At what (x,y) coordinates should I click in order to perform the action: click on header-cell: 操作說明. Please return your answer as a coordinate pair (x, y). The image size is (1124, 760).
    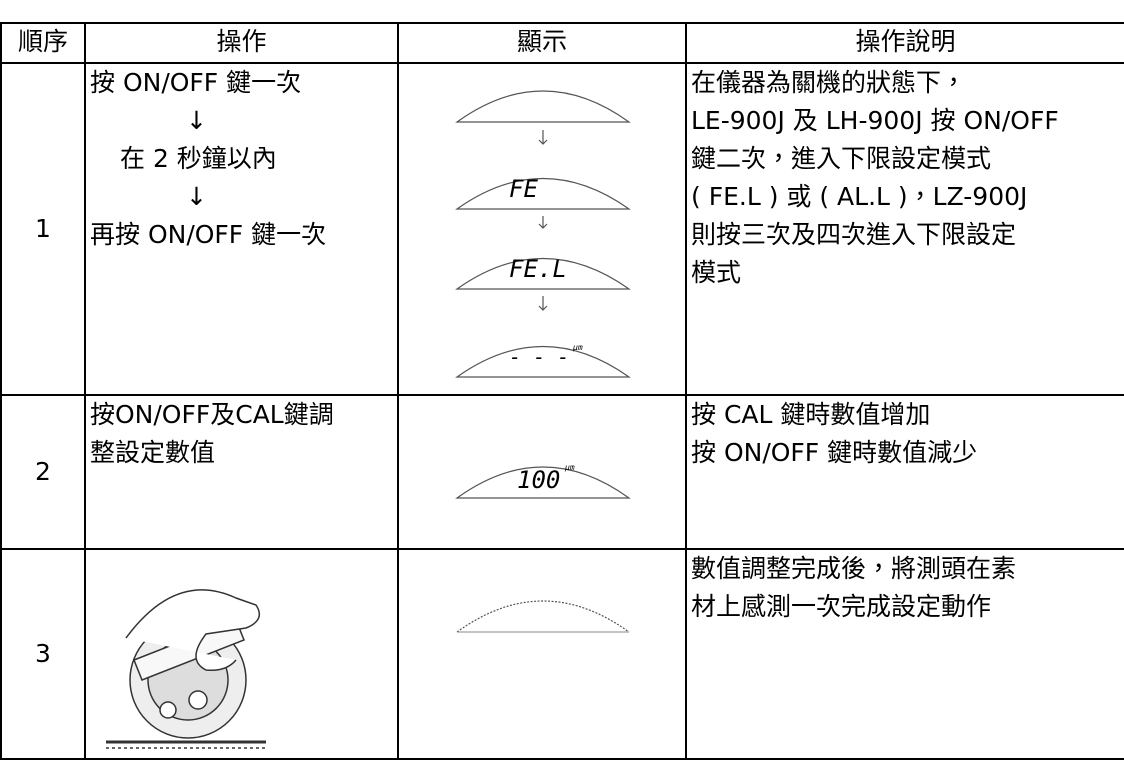
    Looking at the image, I should click on (904, 43).